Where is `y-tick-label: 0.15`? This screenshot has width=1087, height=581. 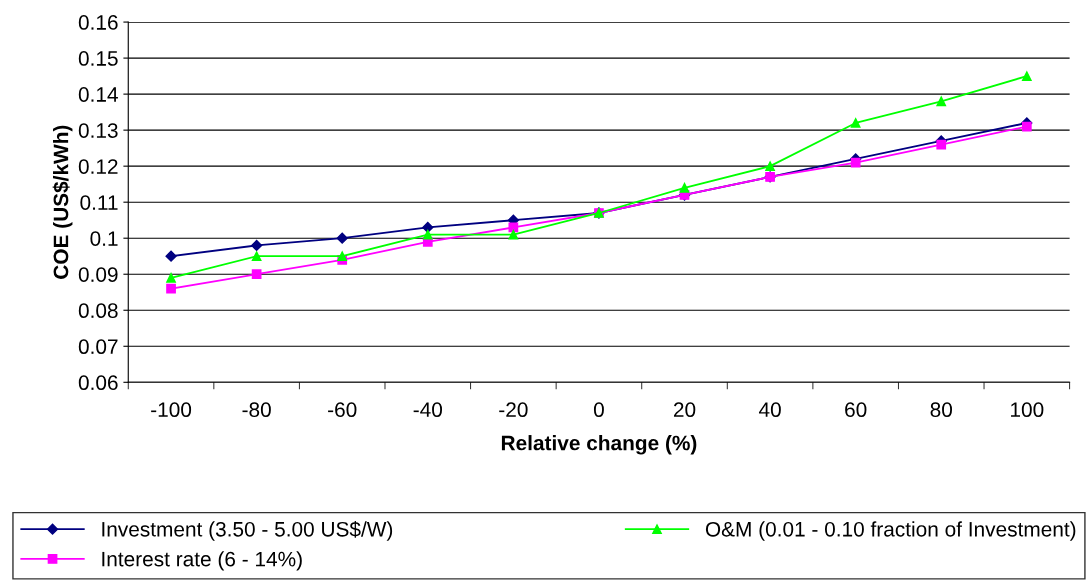
y-tick-label: 0.15 is located at coordinates (98, 58).